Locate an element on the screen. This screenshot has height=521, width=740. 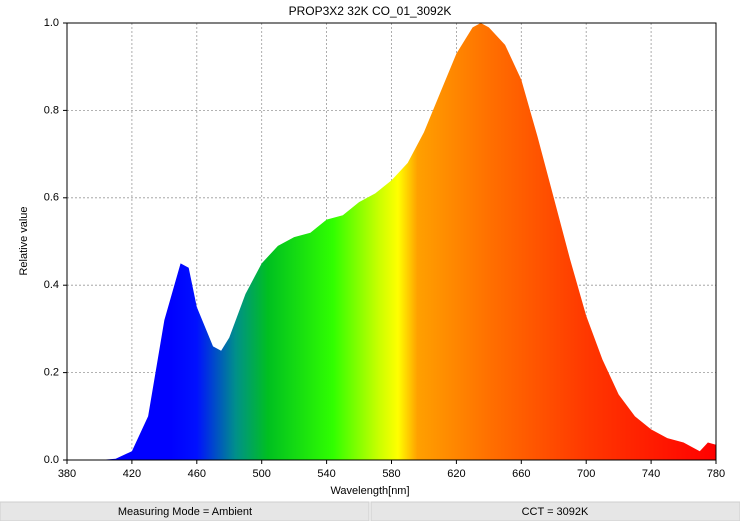
x-tick-label: 740 is located at coordinates (651, 474).